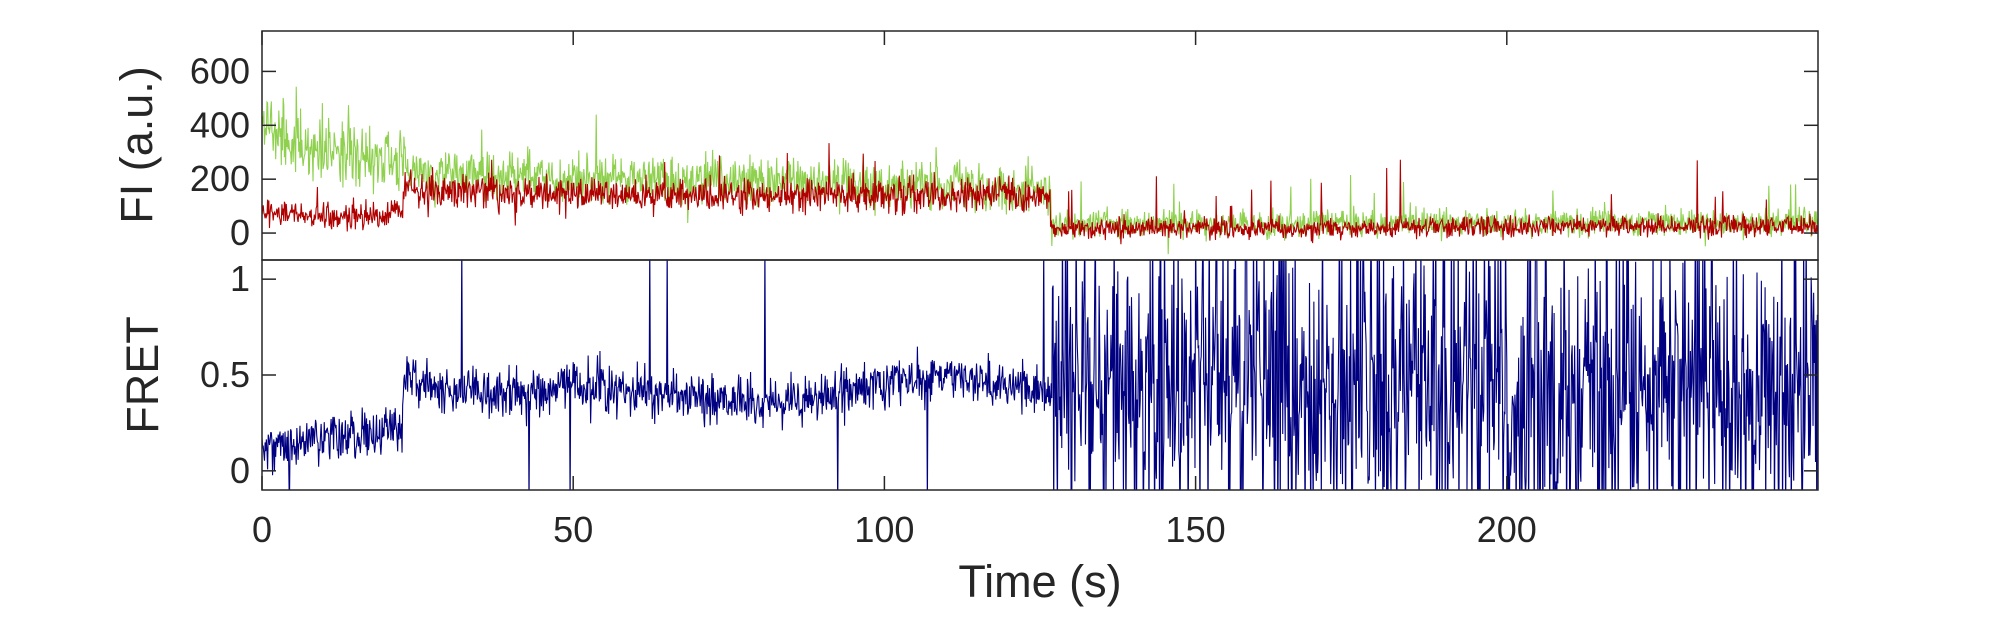 This screenshot has height=625, width=2005. I want to click on x-tick-label: 0, so click(262, 529).